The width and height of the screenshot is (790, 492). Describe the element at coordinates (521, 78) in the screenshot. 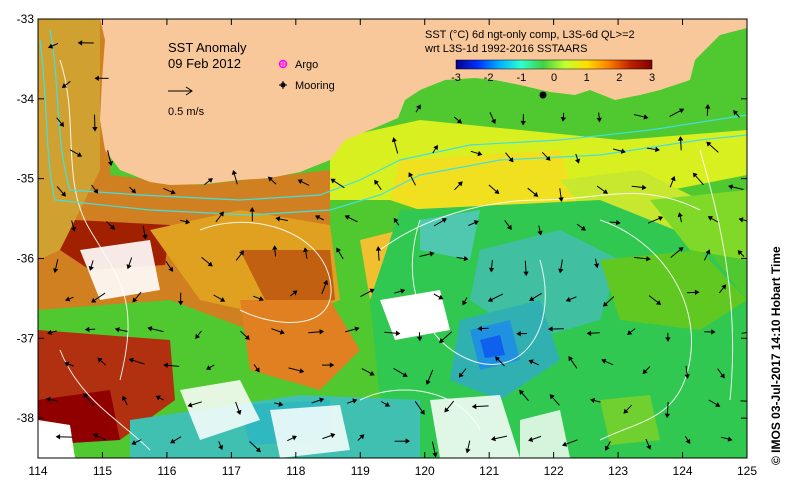

I see `colorbar-tick-label: -1` at that location.